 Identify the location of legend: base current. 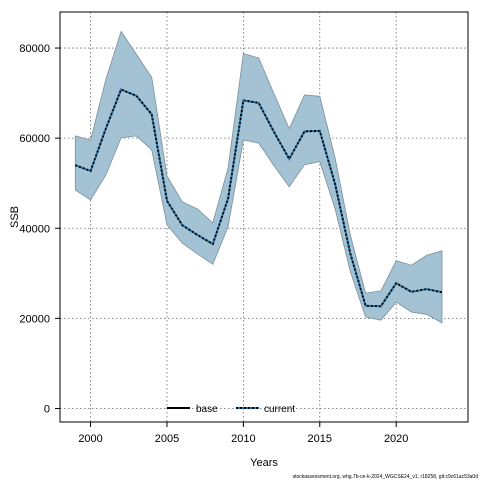
(231, 409).